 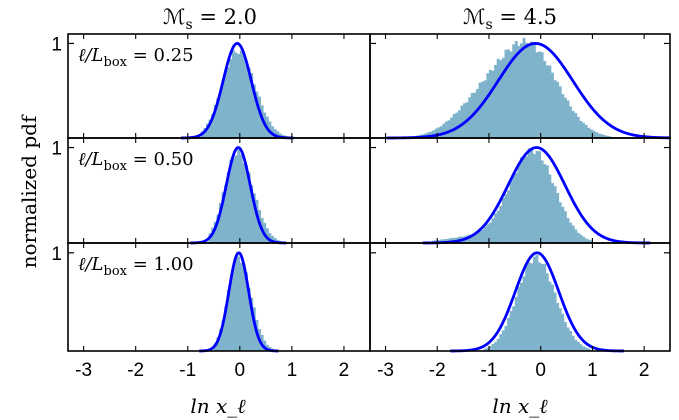 What do you see at coordinates (385, 370) in the screenshot?
I see `x-tick-label: -3` at bounding box center [385, 370].